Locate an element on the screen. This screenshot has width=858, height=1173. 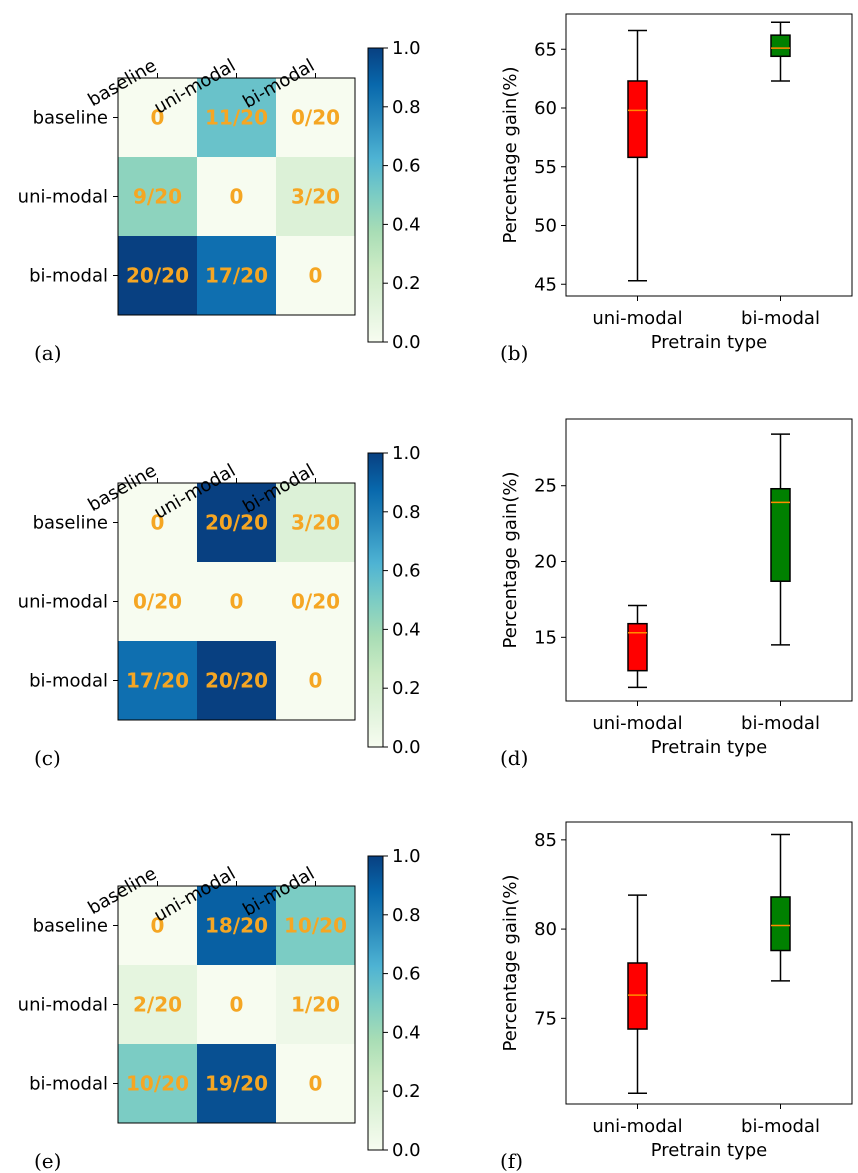
heatmap-cell-label: 2/20 is located at coordinates (157, 1005).